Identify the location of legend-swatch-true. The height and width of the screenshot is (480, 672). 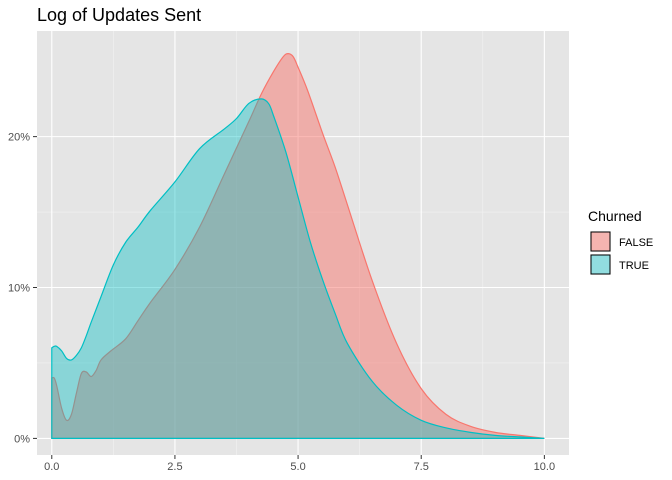
(600, 264).